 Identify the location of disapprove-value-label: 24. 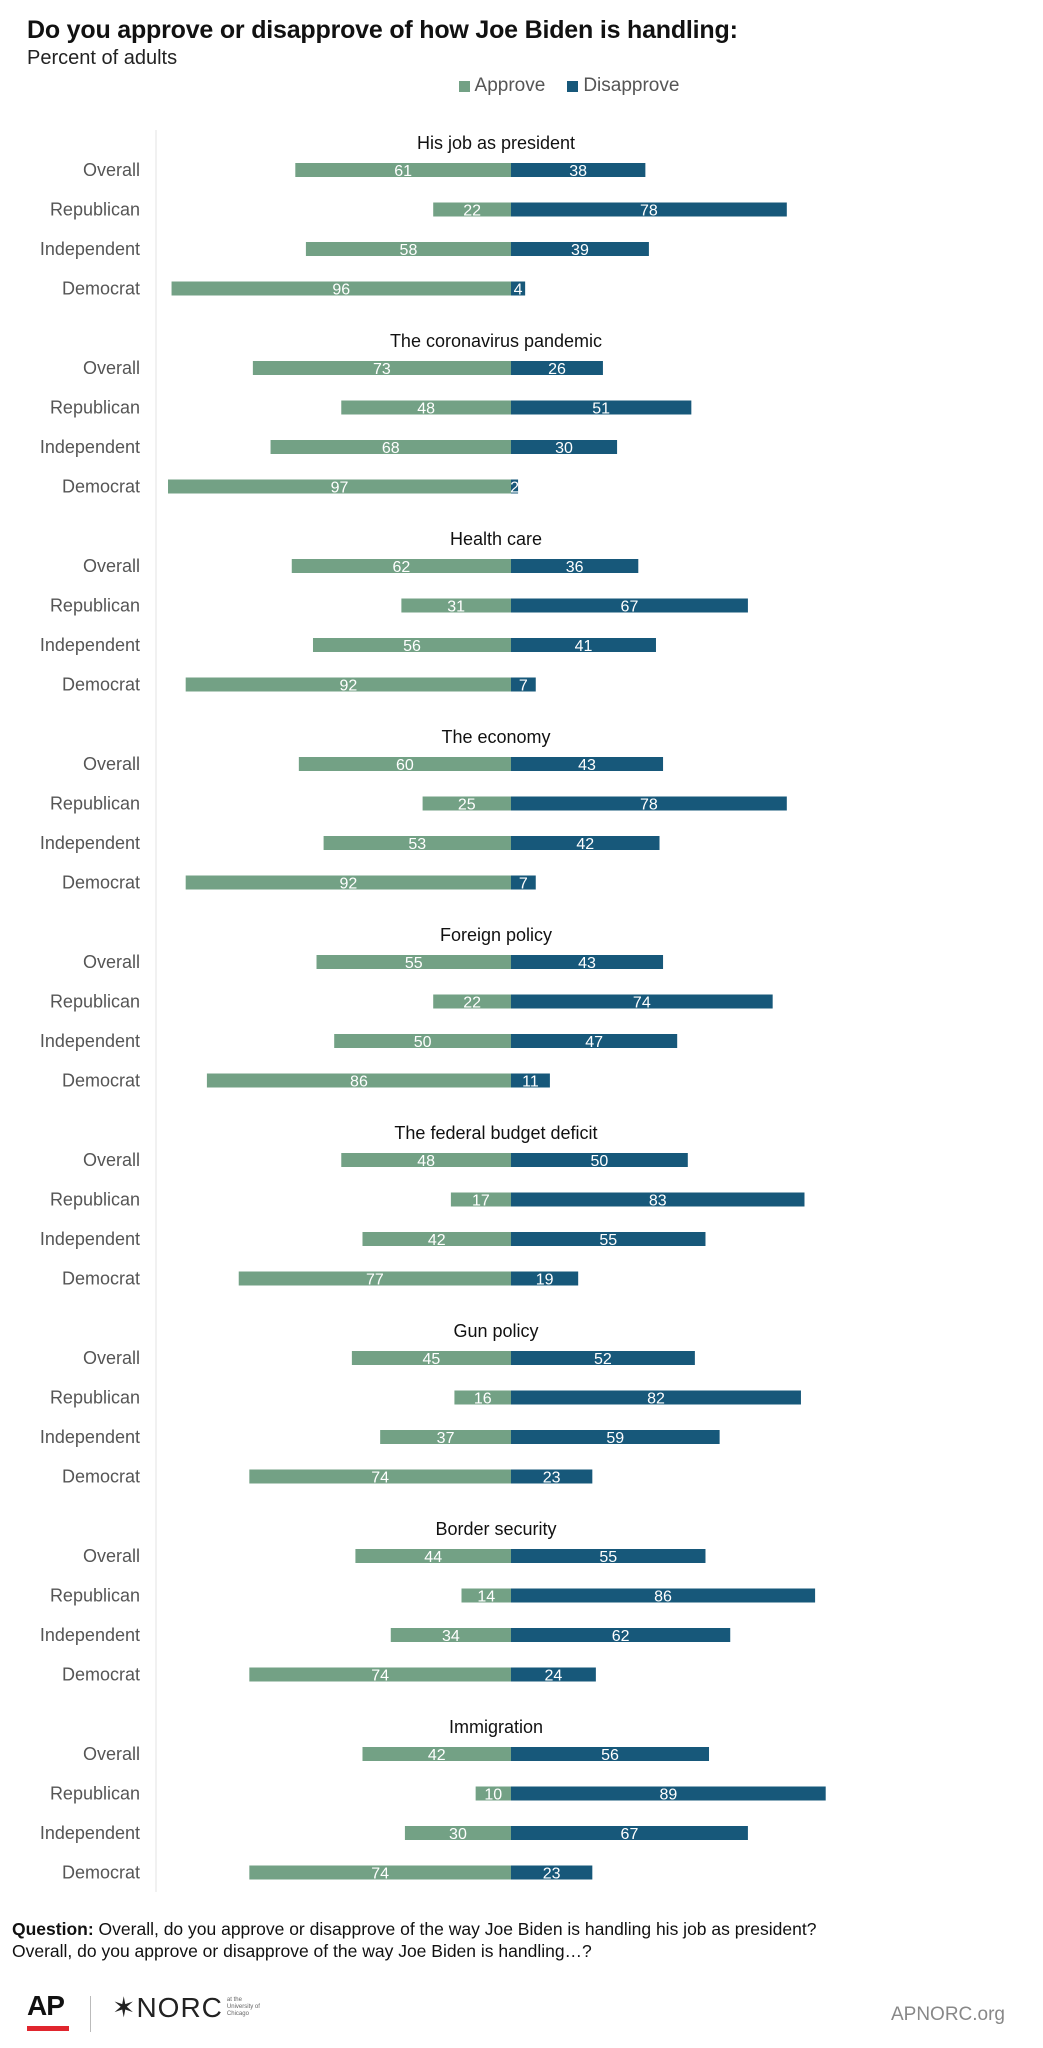
(554, 1676).